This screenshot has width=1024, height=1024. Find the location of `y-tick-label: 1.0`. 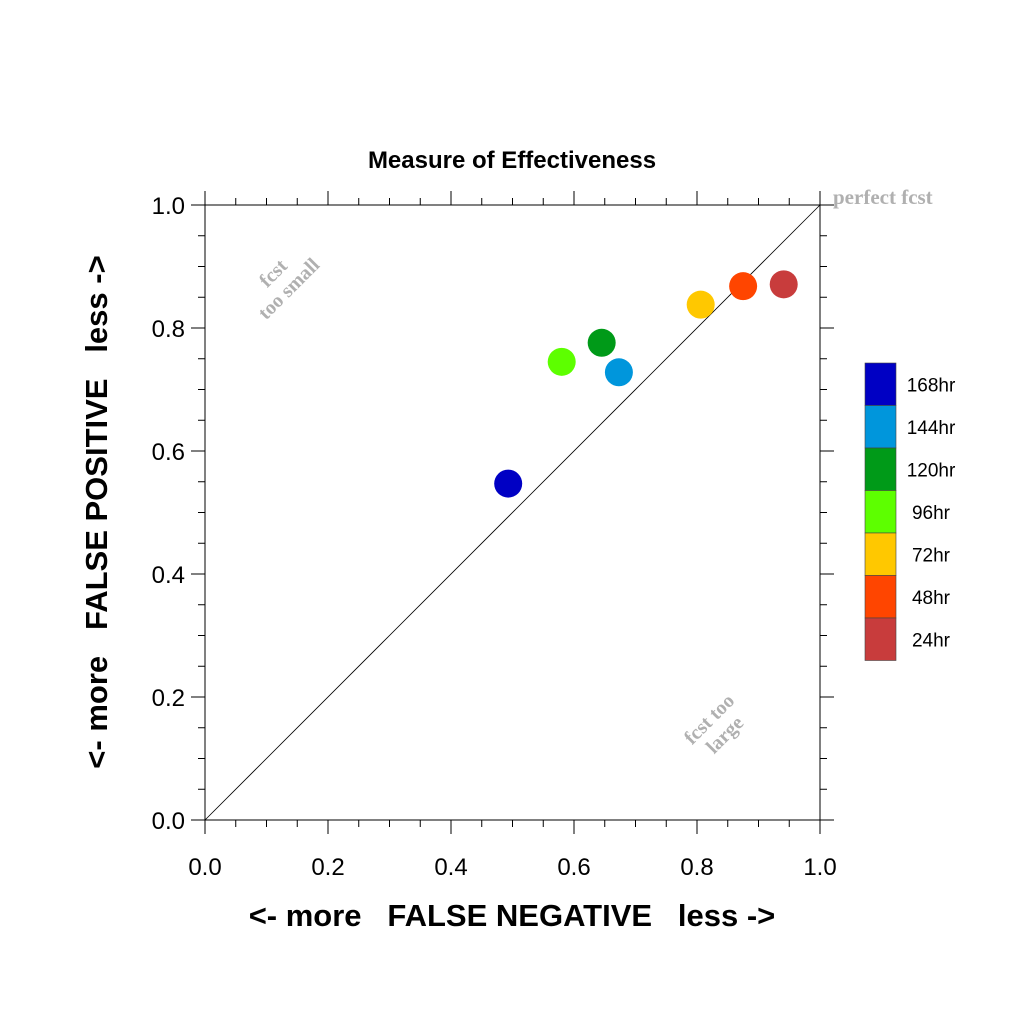

y-tick-label: 1.0 is located at coordinates (168, 206).